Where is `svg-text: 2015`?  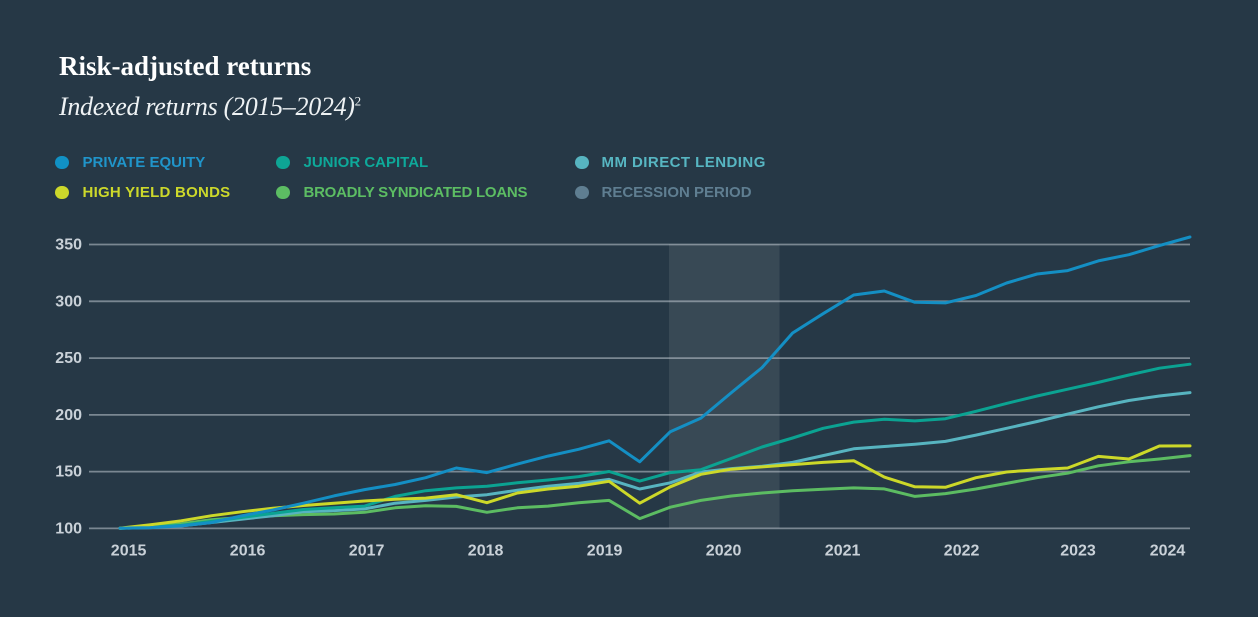
svg-text: 2015 is located at coordinates (129, 551).